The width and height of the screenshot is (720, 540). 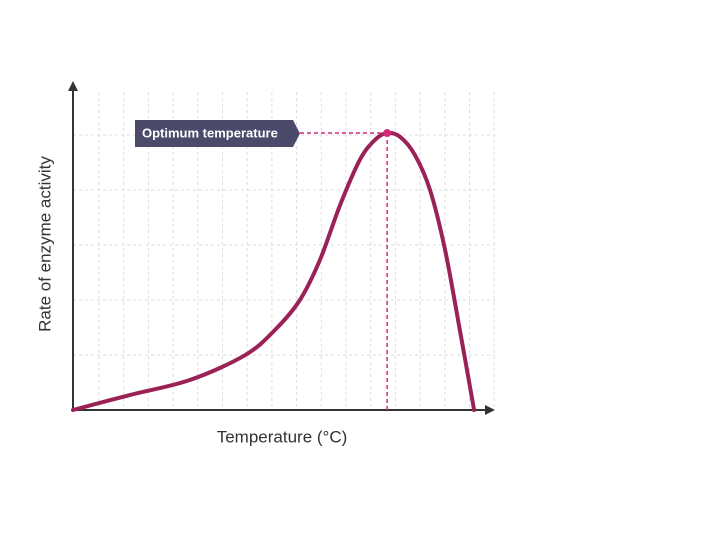 What do you see at coordinates (44, 244) in the screenshot?
I see `y-axis-label: Rate of enzyme activity` at bounding box center [44, 244].